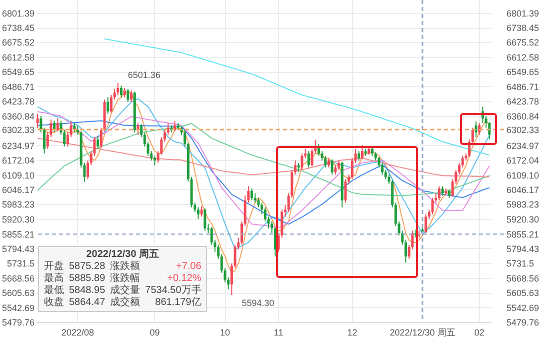  What do you see at coordinates (523, 205) in the screenshot?
I see `y2-tick-label: 5983.23` at bounding box center [523, 205].